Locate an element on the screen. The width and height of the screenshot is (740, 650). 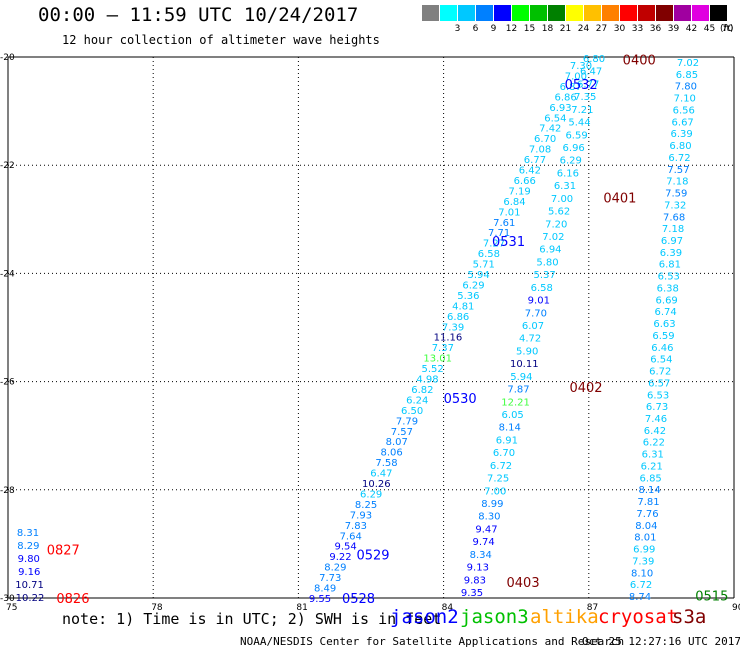
lon-tick-label: 90 is located at coordinates (736, 608).